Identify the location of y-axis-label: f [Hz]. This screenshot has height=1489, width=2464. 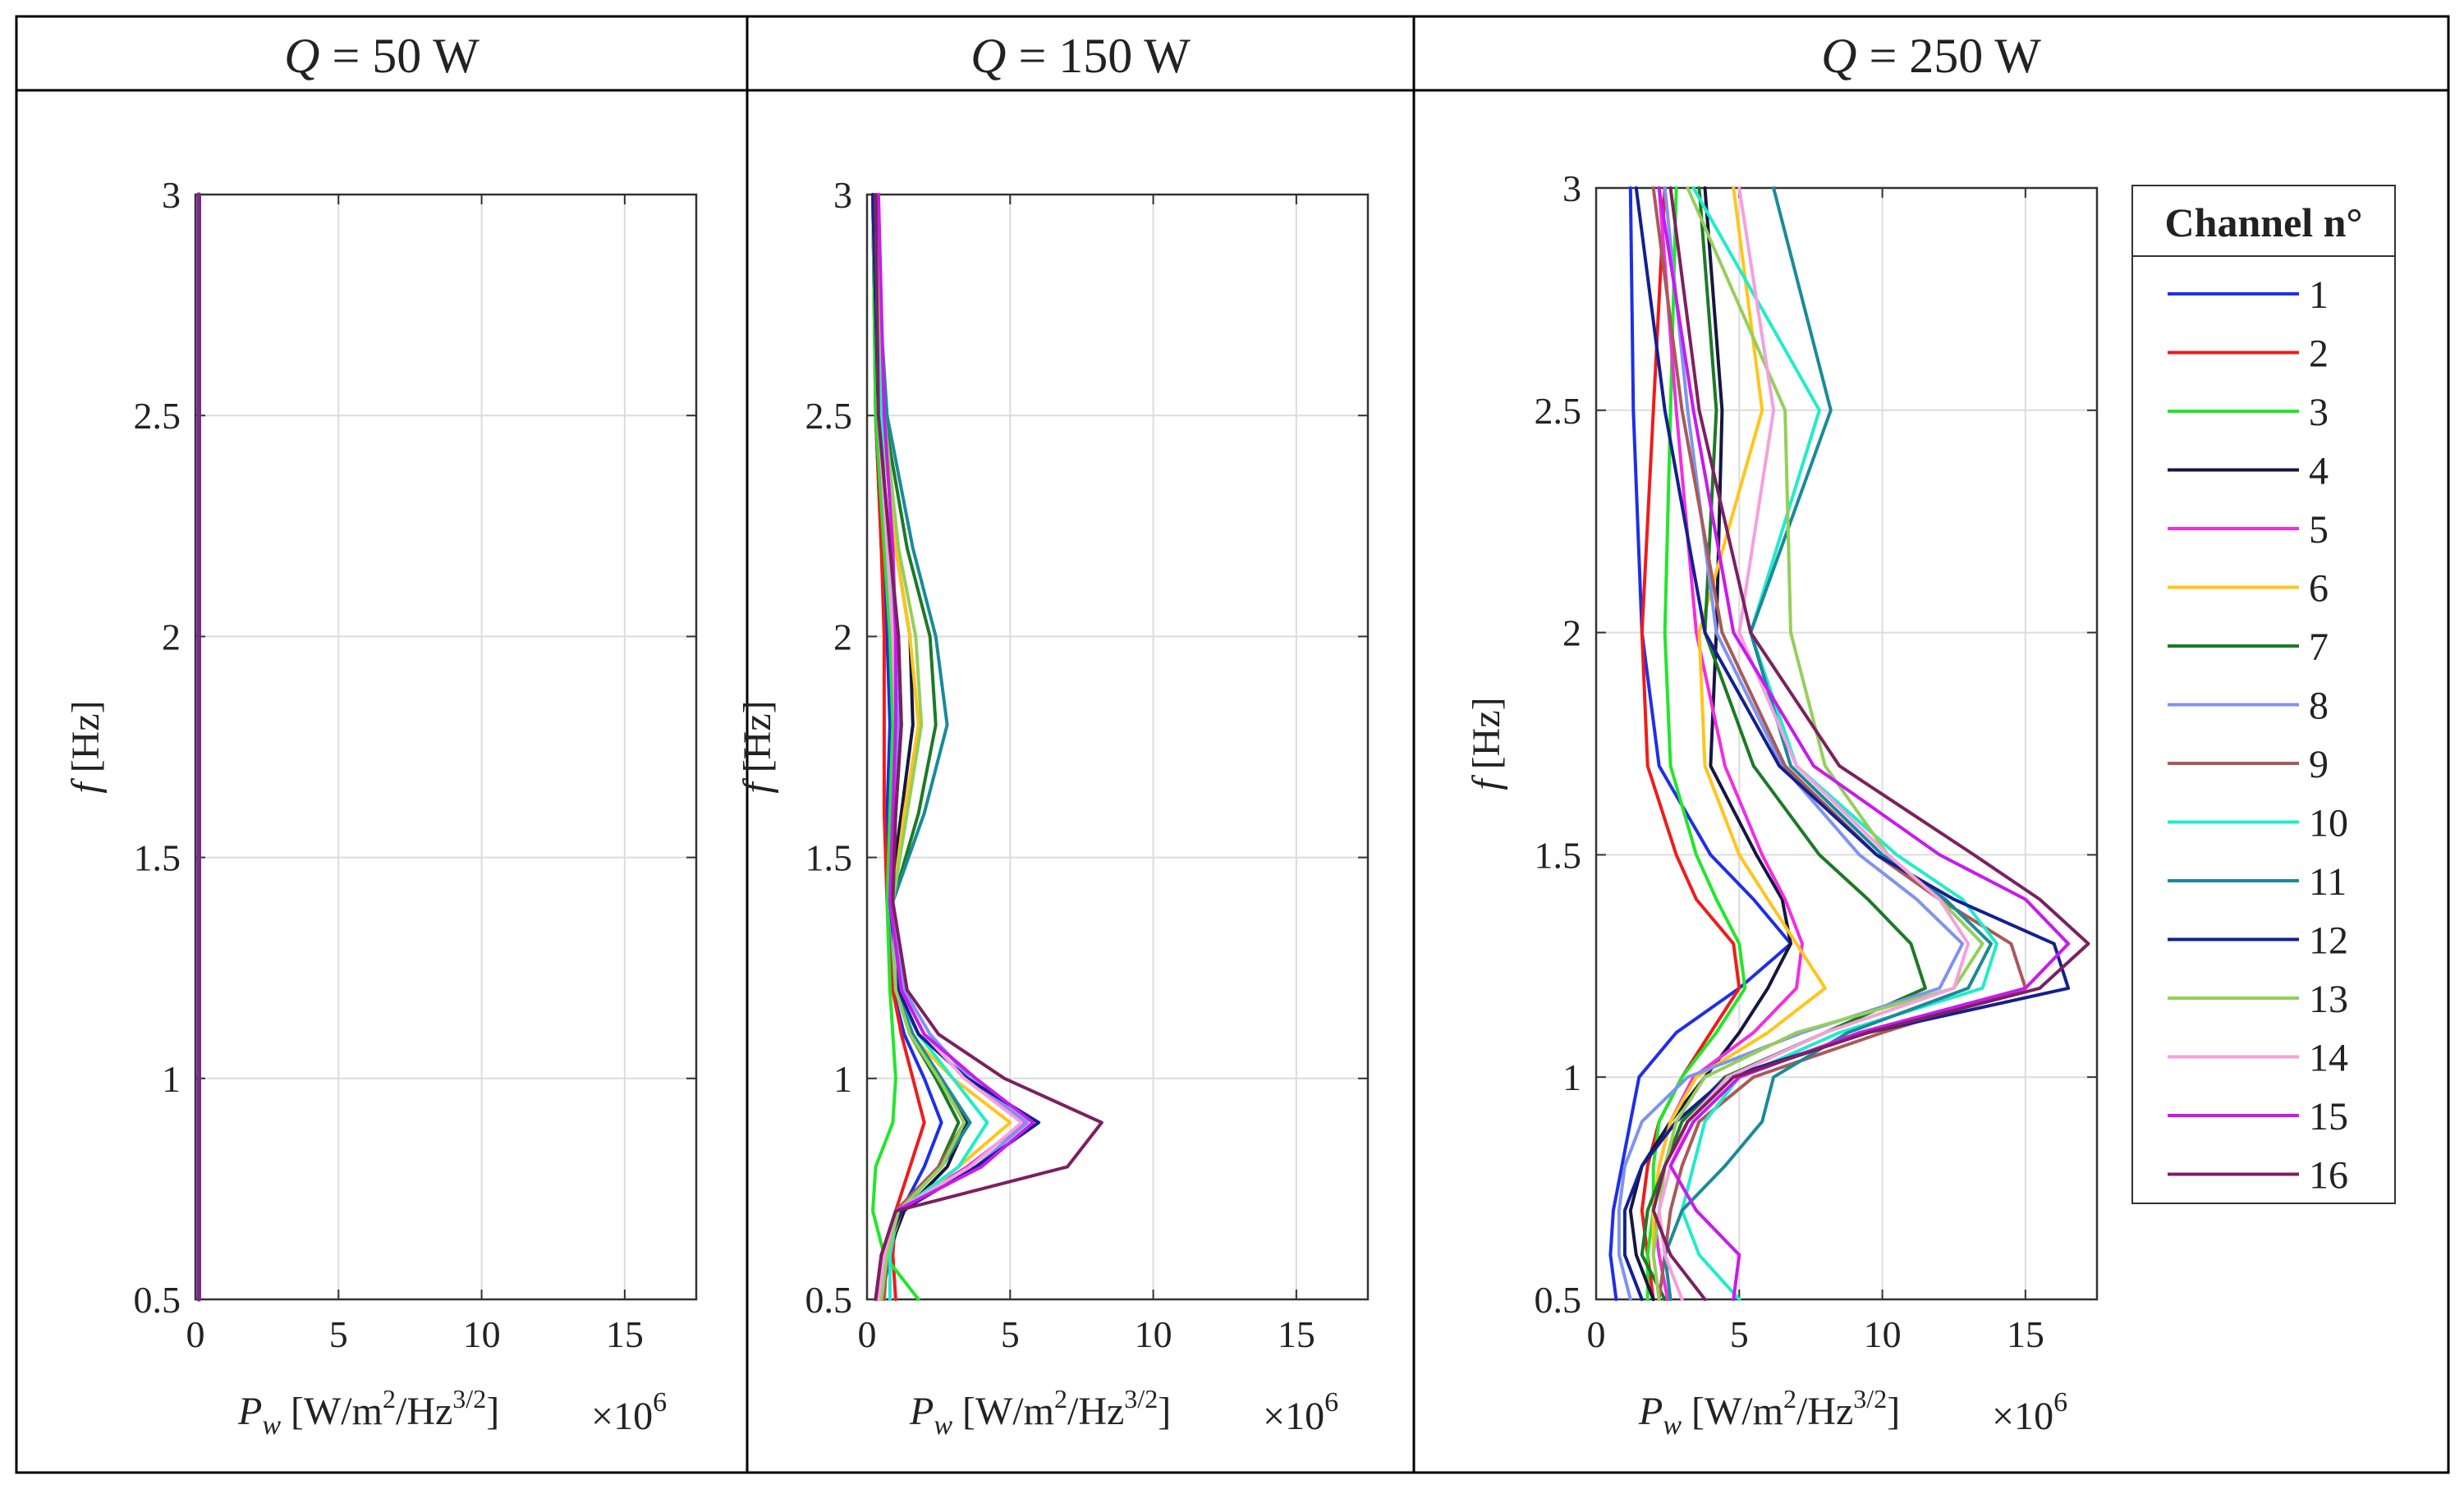
(1487, 743).